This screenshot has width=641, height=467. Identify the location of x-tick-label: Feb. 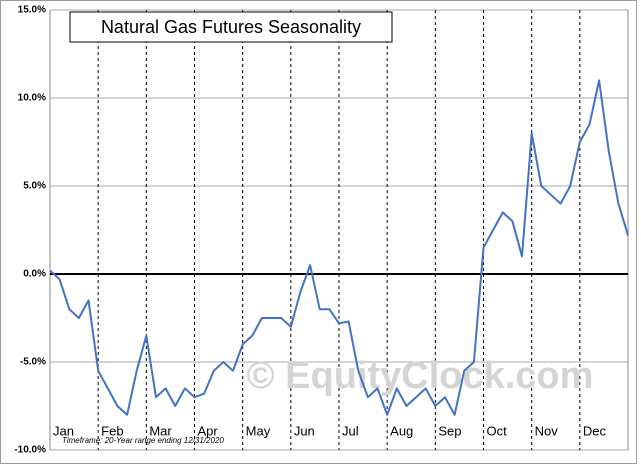
(112, 430).